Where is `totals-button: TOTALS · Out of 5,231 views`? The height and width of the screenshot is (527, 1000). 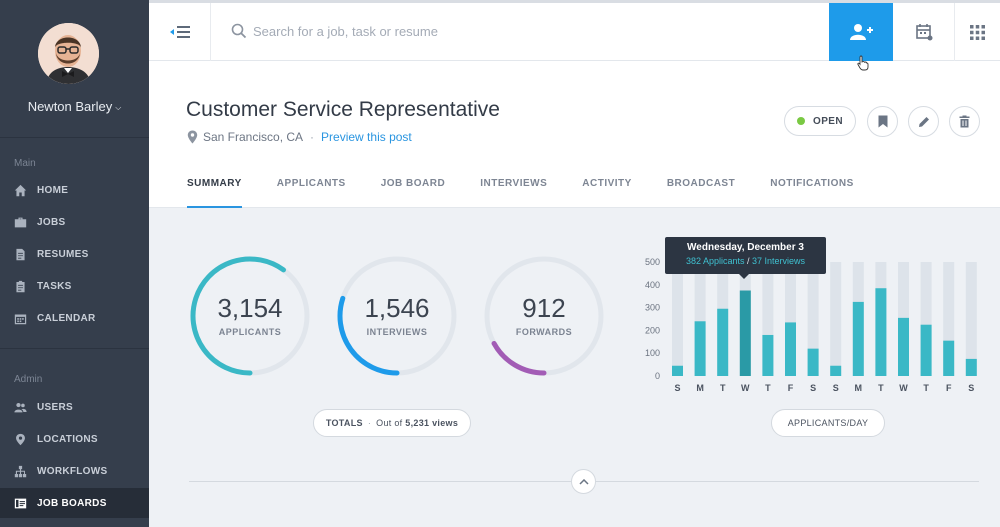 totals-button: TOTALS · Out of 5,231 views is located at coordinates (392, 423).